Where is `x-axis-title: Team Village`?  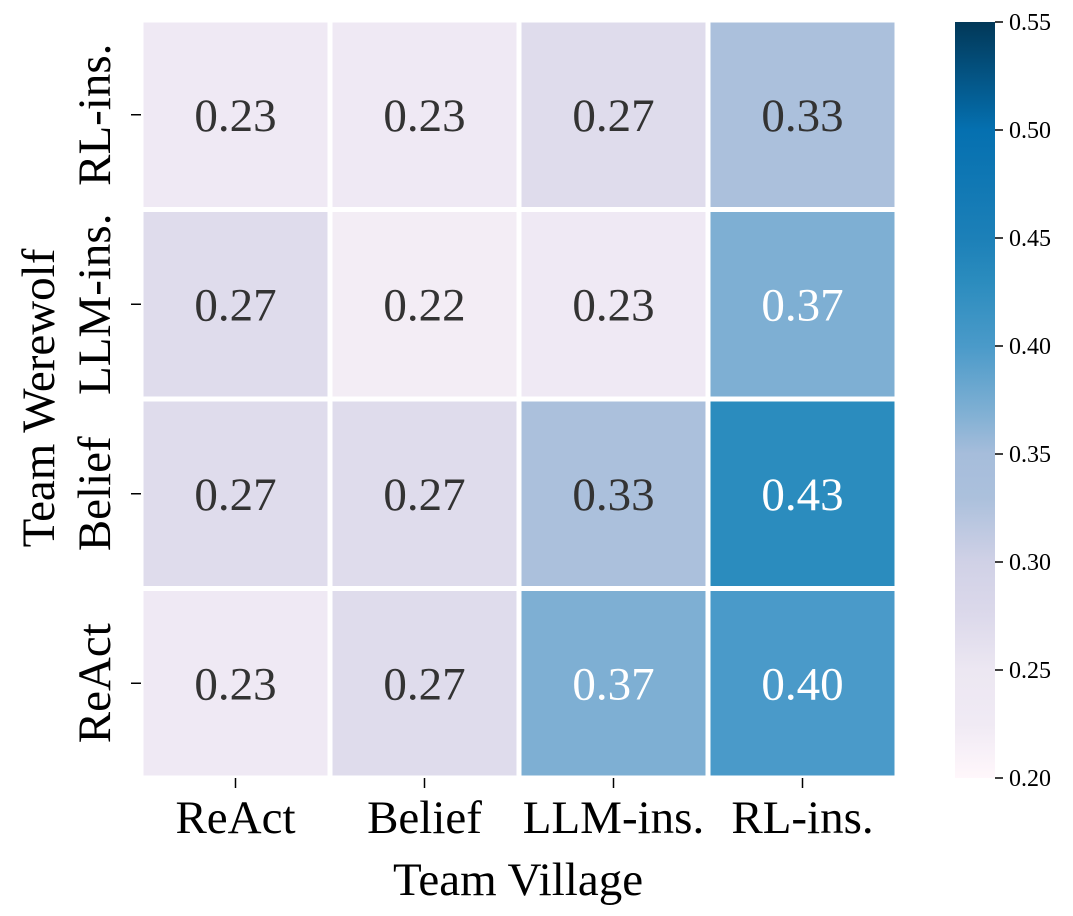
x-axis-title: Team Village is located at coordinates (518, 880).